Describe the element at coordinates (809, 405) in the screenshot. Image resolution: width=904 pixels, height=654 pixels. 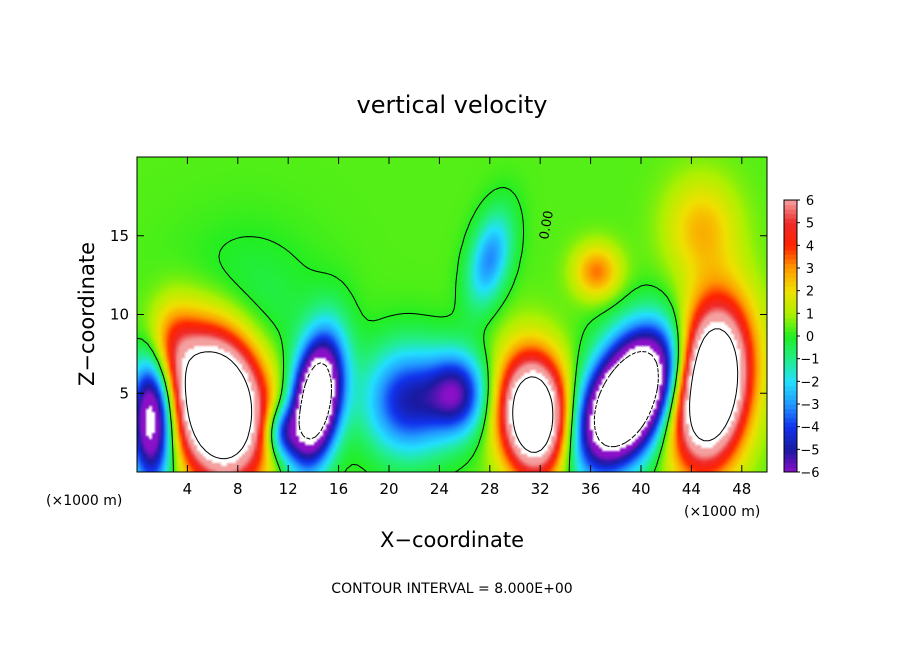
I see `colorbar-tick-label: −3` at that location.